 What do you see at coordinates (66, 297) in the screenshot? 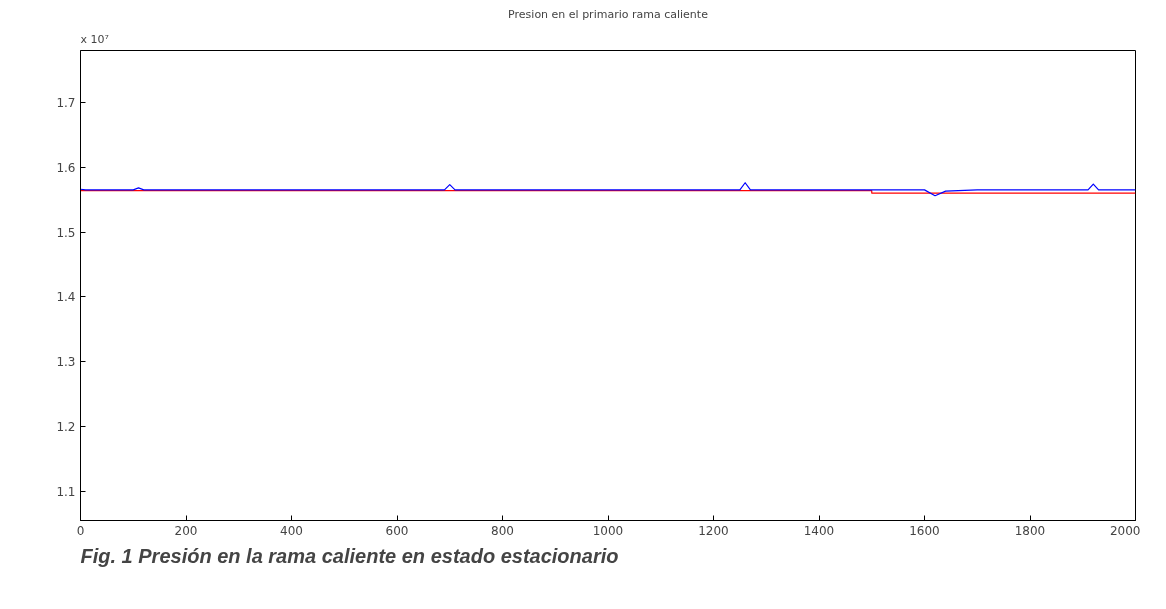
I see `y-tick-label: 1.4` at bounding box center [66, 297].